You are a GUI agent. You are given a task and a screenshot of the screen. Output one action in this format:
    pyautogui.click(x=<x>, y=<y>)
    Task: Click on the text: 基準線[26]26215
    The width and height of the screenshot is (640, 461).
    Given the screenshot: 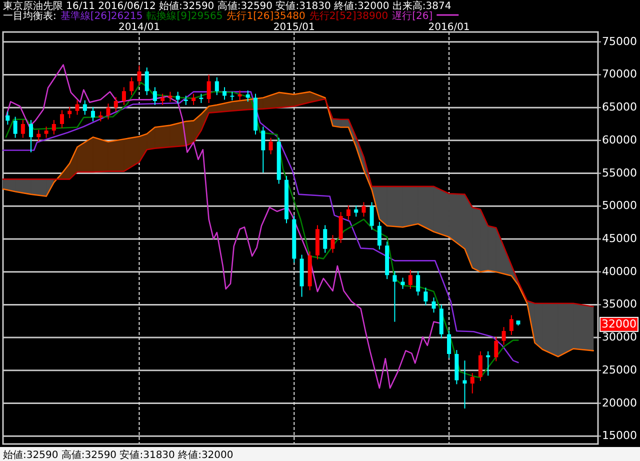 What is the action you would take?
    pyautogui.click(x=101, y=16)
    